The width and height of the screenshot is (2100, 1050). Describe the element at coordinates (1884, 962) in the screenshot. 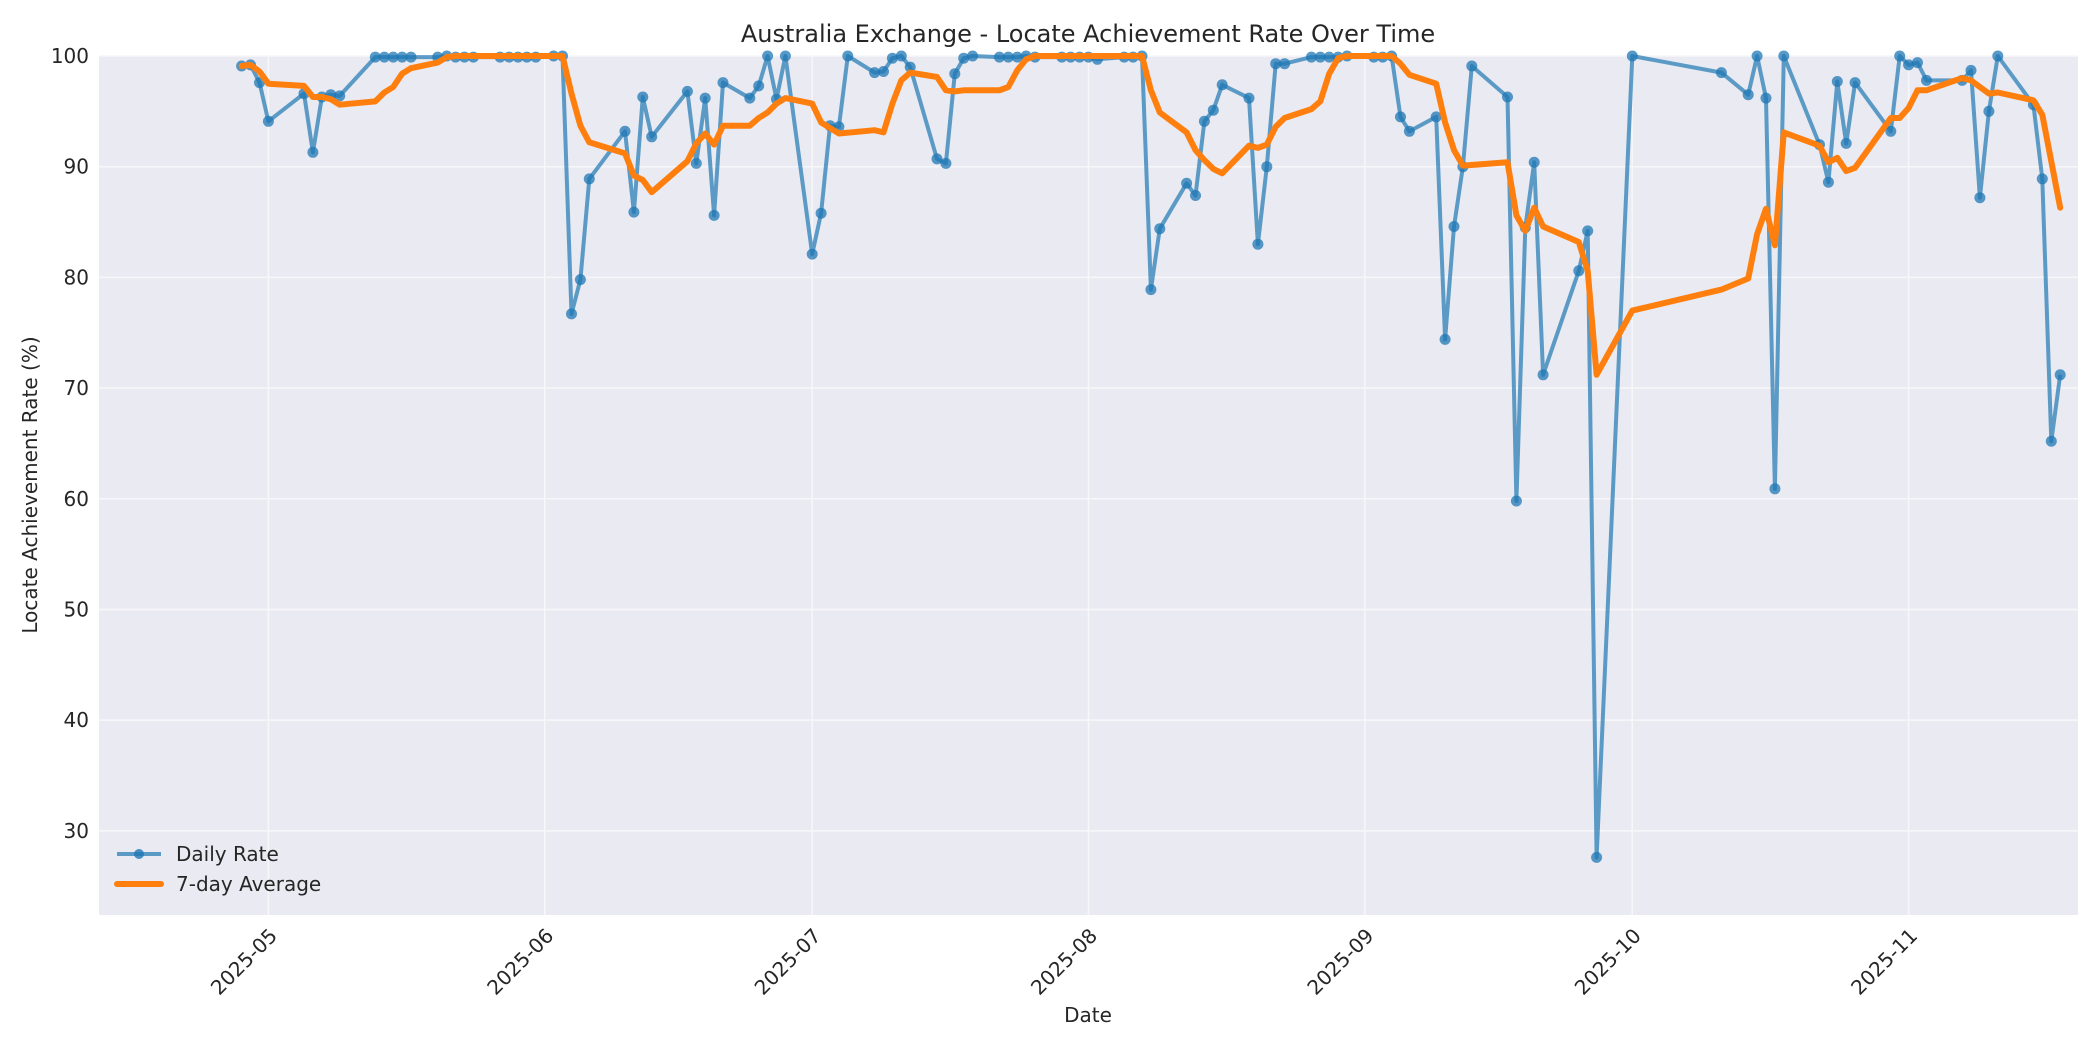

I see `x-tick-label: 2025-11` at that location.